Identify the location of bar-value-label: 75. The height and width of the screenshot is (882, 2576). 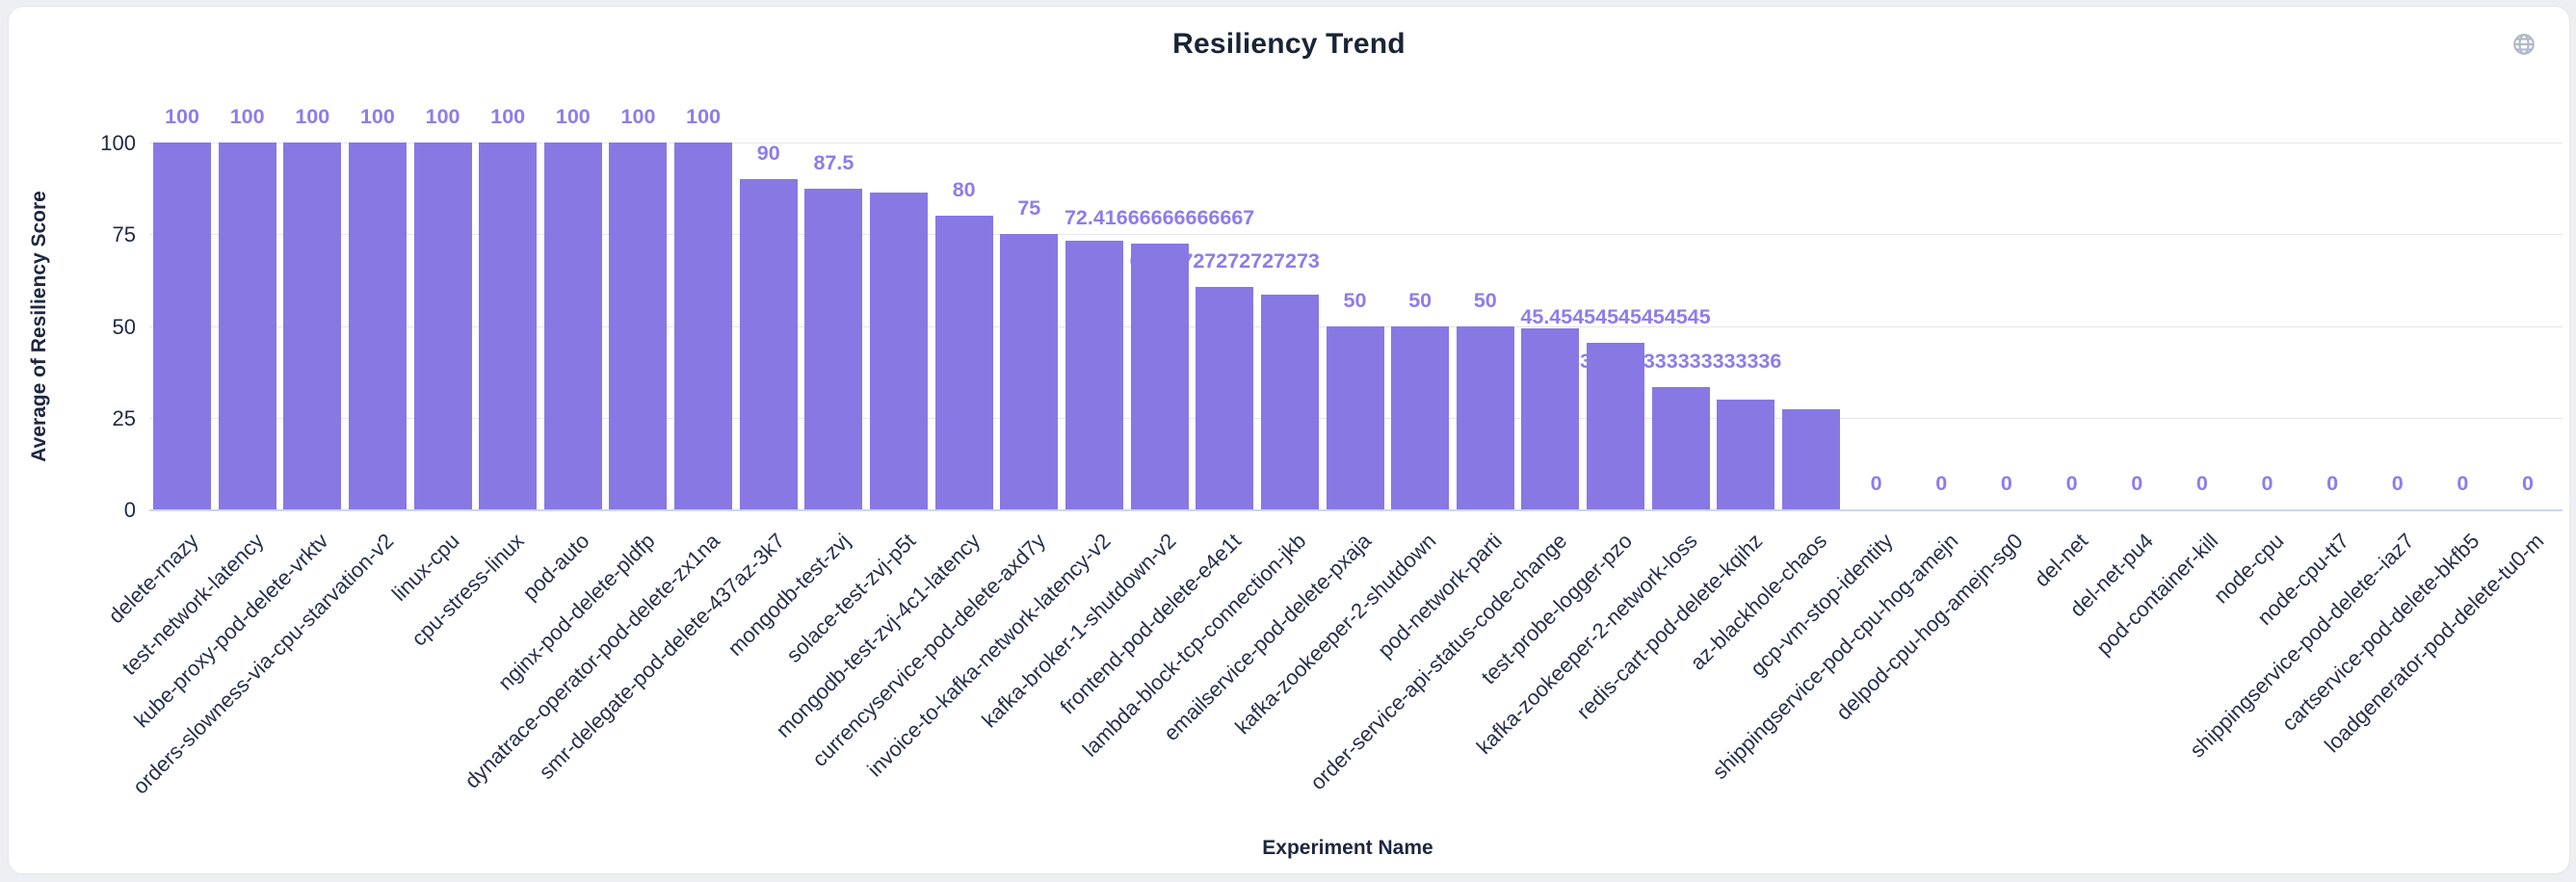
(1029, 208).